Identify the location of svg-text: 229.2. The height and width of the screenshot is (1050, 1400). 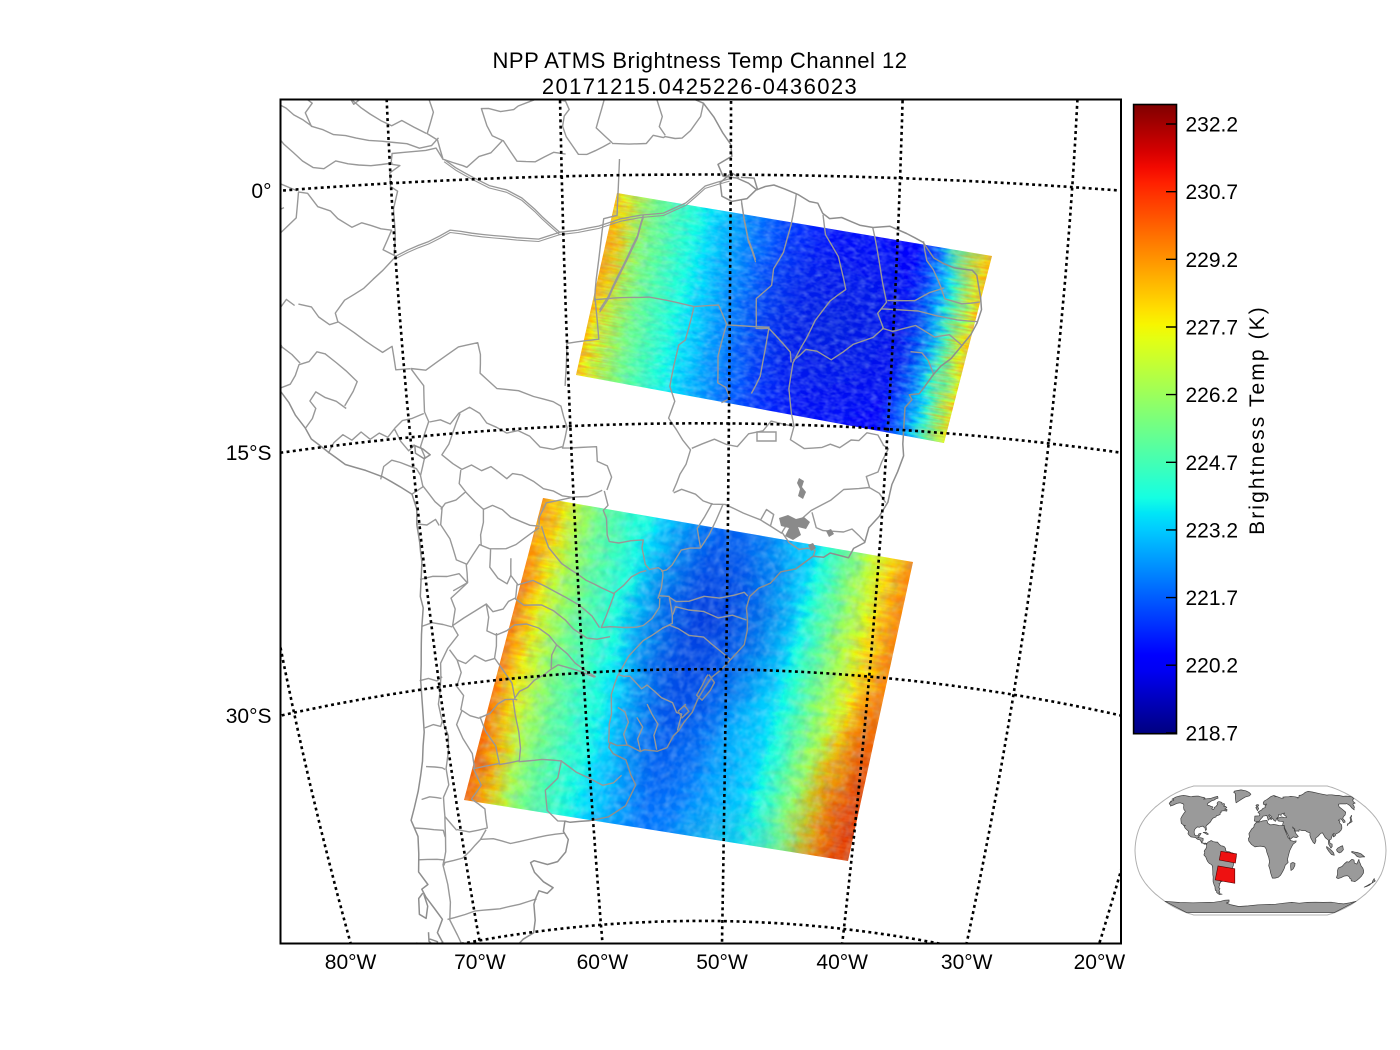
(1212, 260).